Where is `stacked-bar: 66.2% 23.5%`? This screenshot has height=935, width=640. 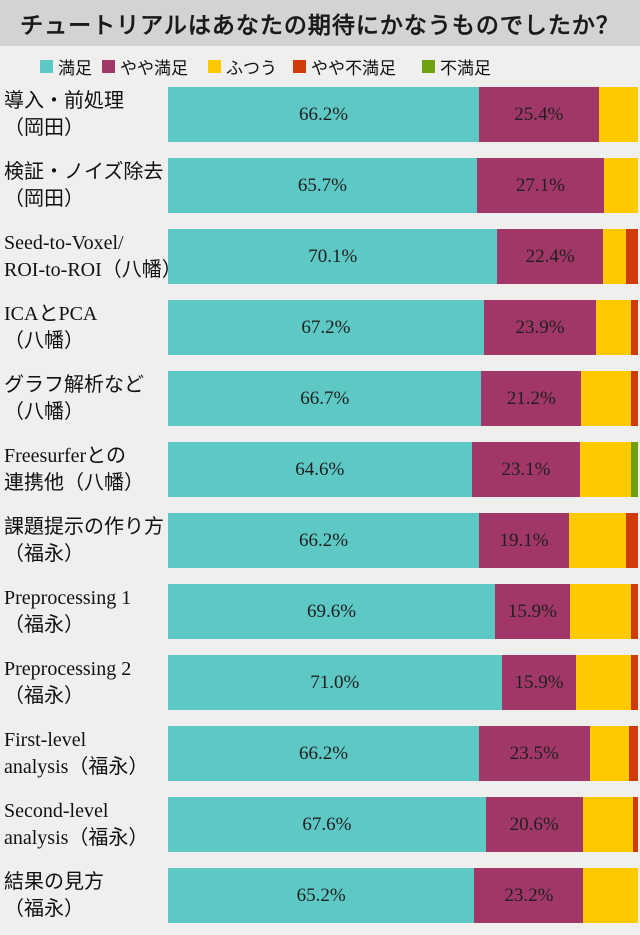 stacked-bar: 66.2% 23.5% is located at coordinates (403, 753).